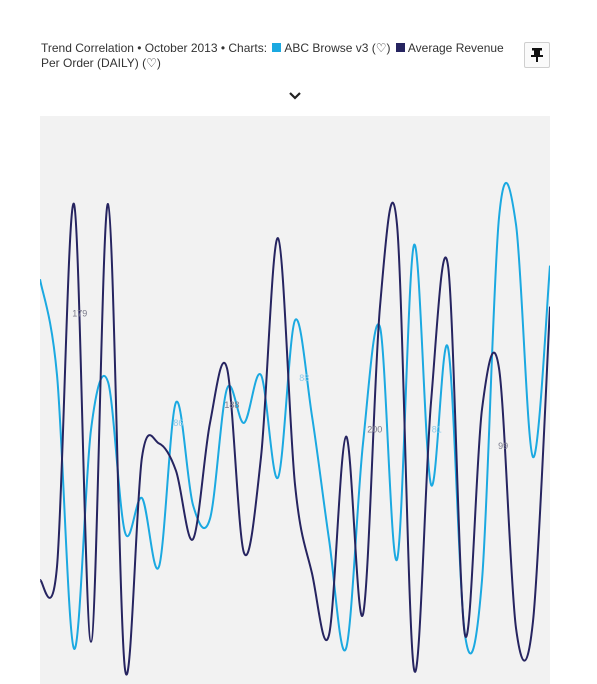 This screenshot has width=597, height=684. Describe the element at coordinates (178, 423) in the screenshot. I see `data-label-2: 86` at that location.